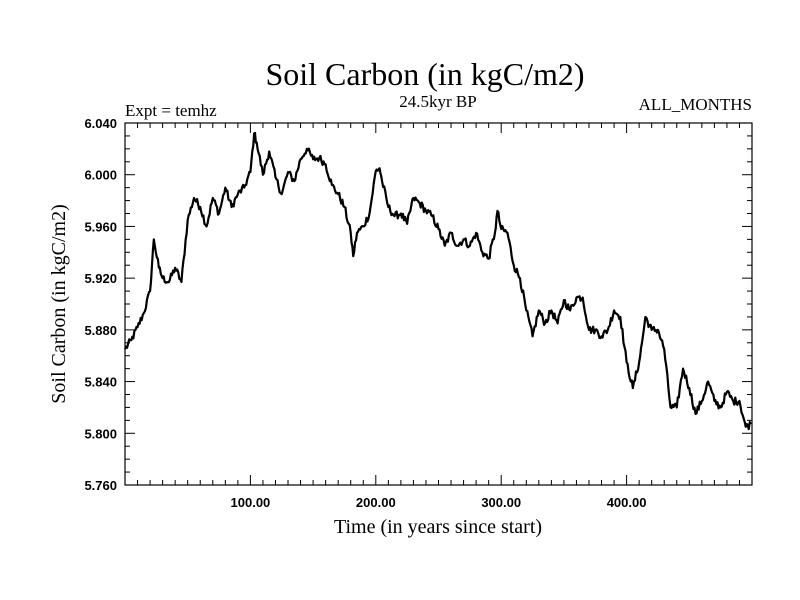 The height and width of the screenshot is (600, 800). What do you see at coordinates (437, 101) in the screenshot?
I see `period-label: 24.5kyr BP` at bounding box center [437, 101].